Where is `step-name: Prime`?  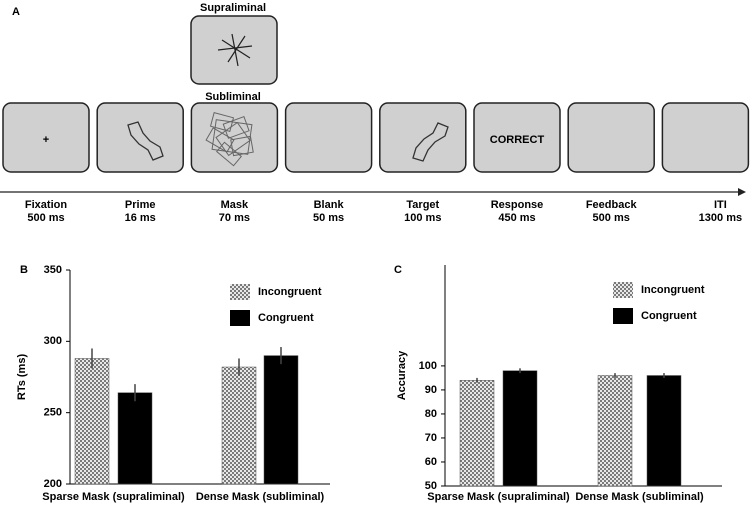
step-name: Prime is located at coordinates (140, 205).